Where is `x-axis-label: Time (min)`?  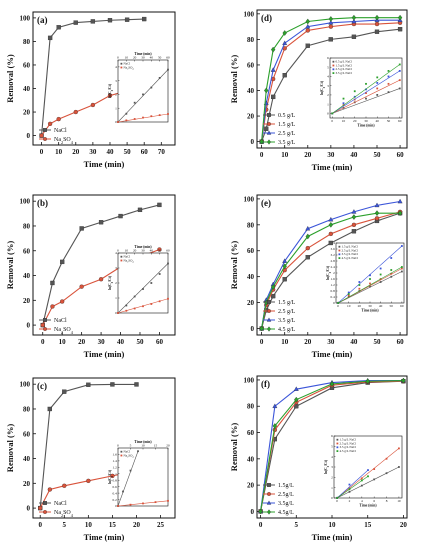
x-axis-label: Time (min) is located at coordinates (104, 354).